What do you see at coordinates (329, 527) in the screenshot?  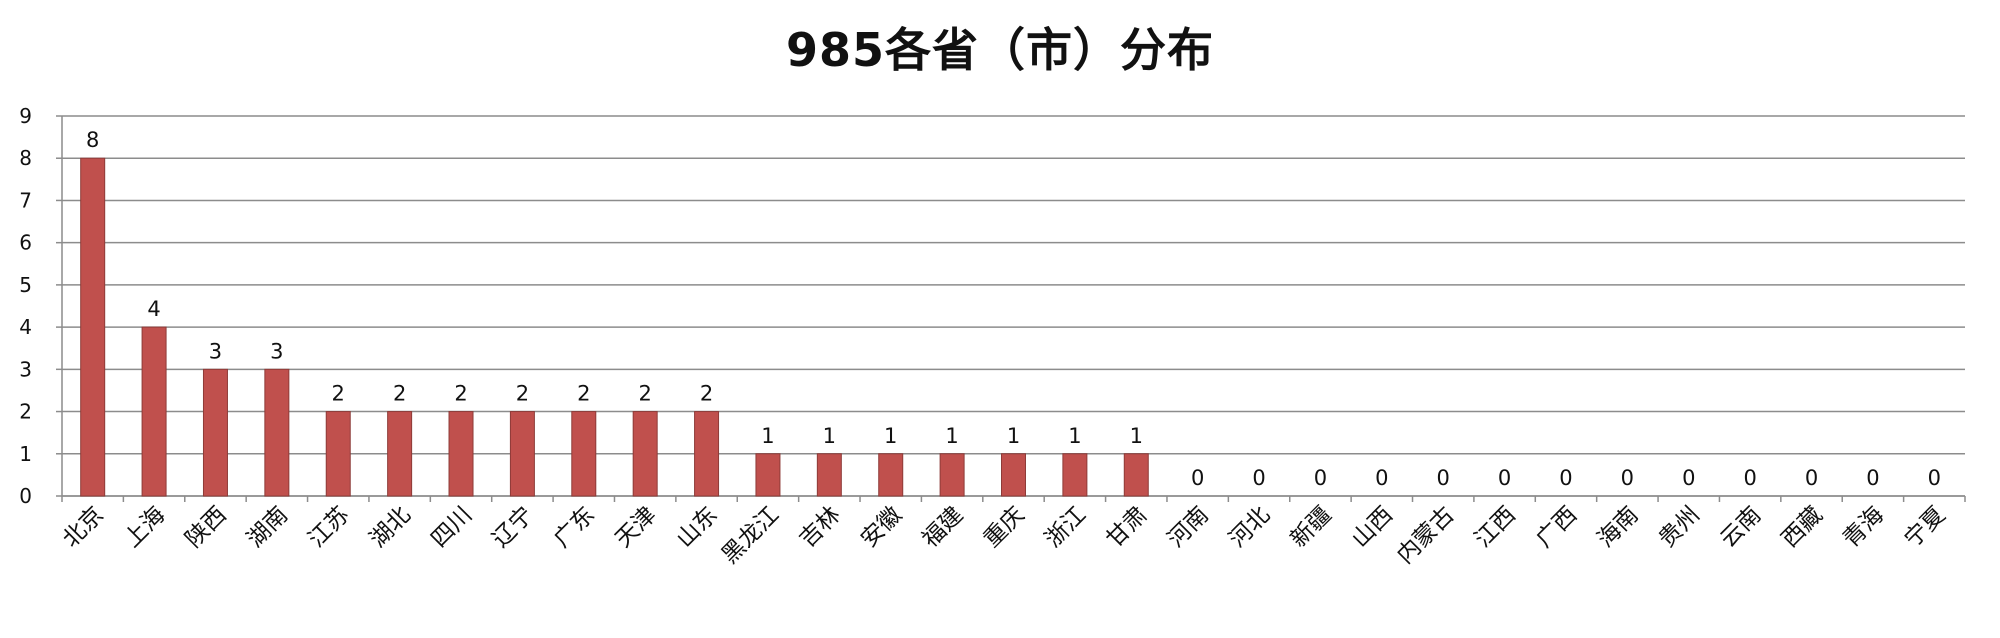 I see `x-tick-label: 江苏` at bounding box center [329, 527].